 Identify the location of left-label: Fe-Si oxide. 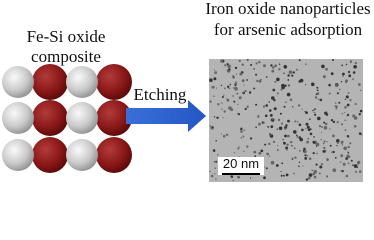
(66, 36).